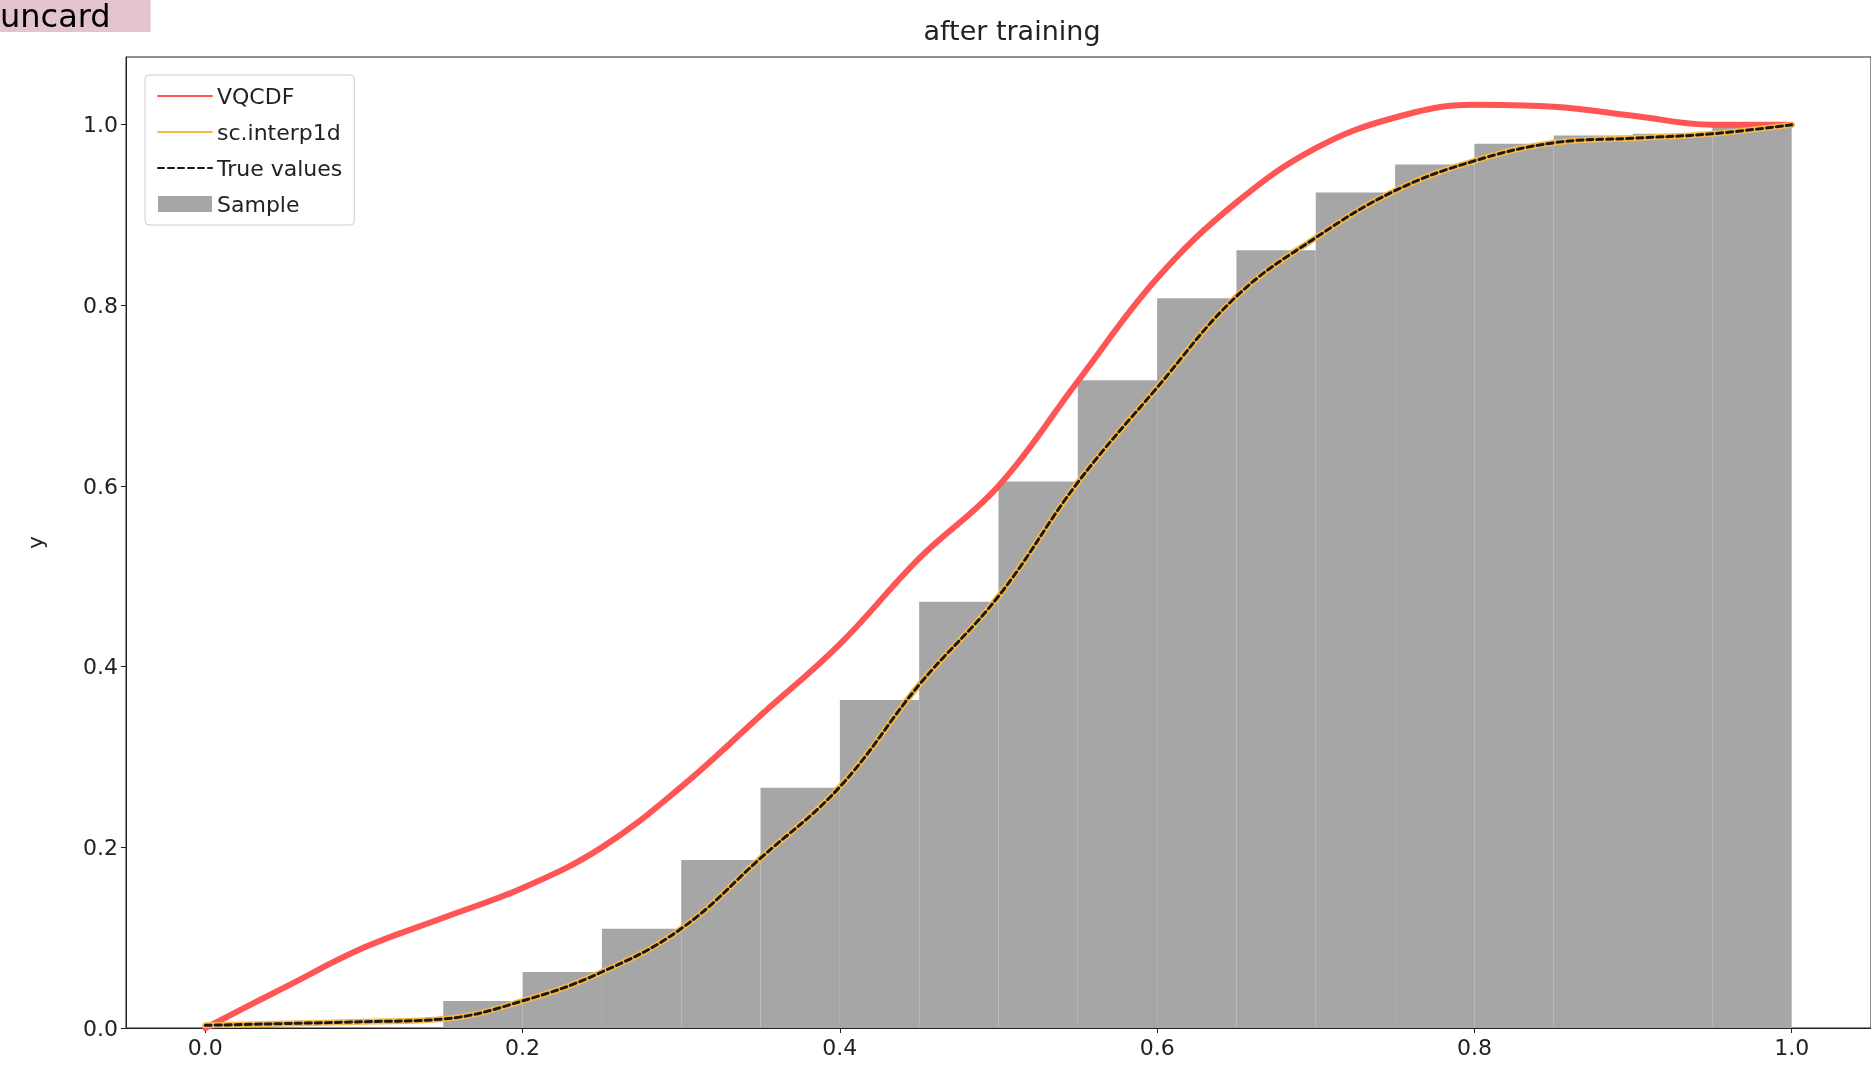 The height and width of the screenshot is (1074, 1871). I want to click on x-tick-label: 0.0, so click(205, 1047).